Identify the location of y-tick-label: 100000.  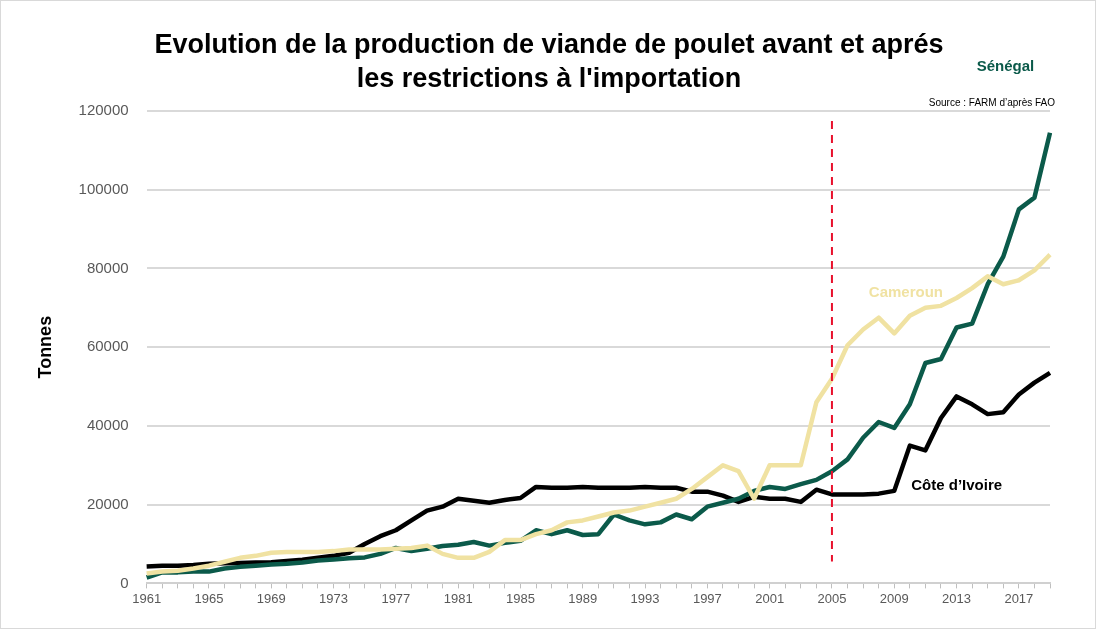
(103, 188).